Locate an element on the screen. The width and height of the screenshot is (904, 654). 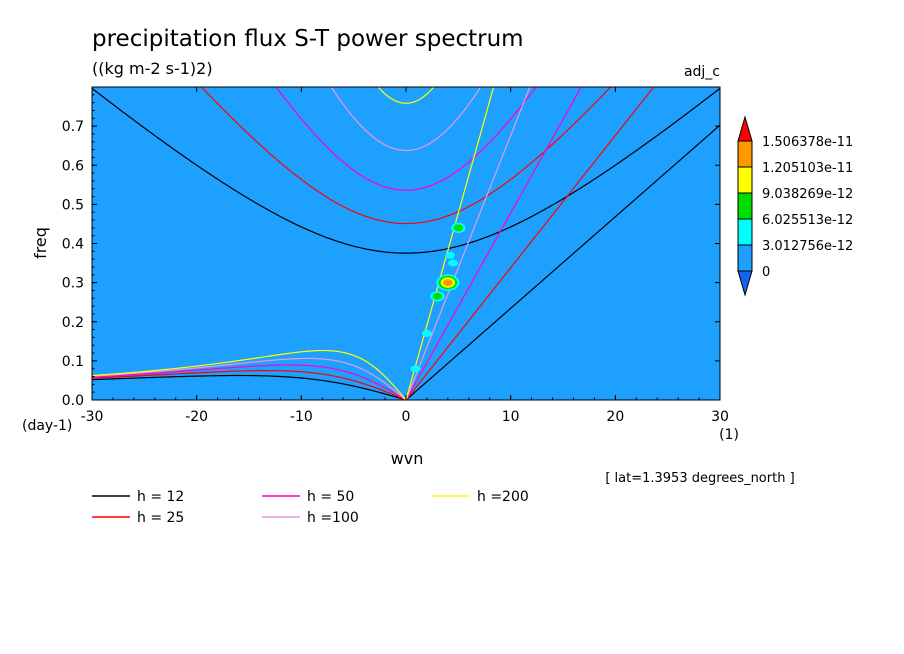
colorbar-min-arrow is located at coordinates (745, 283).